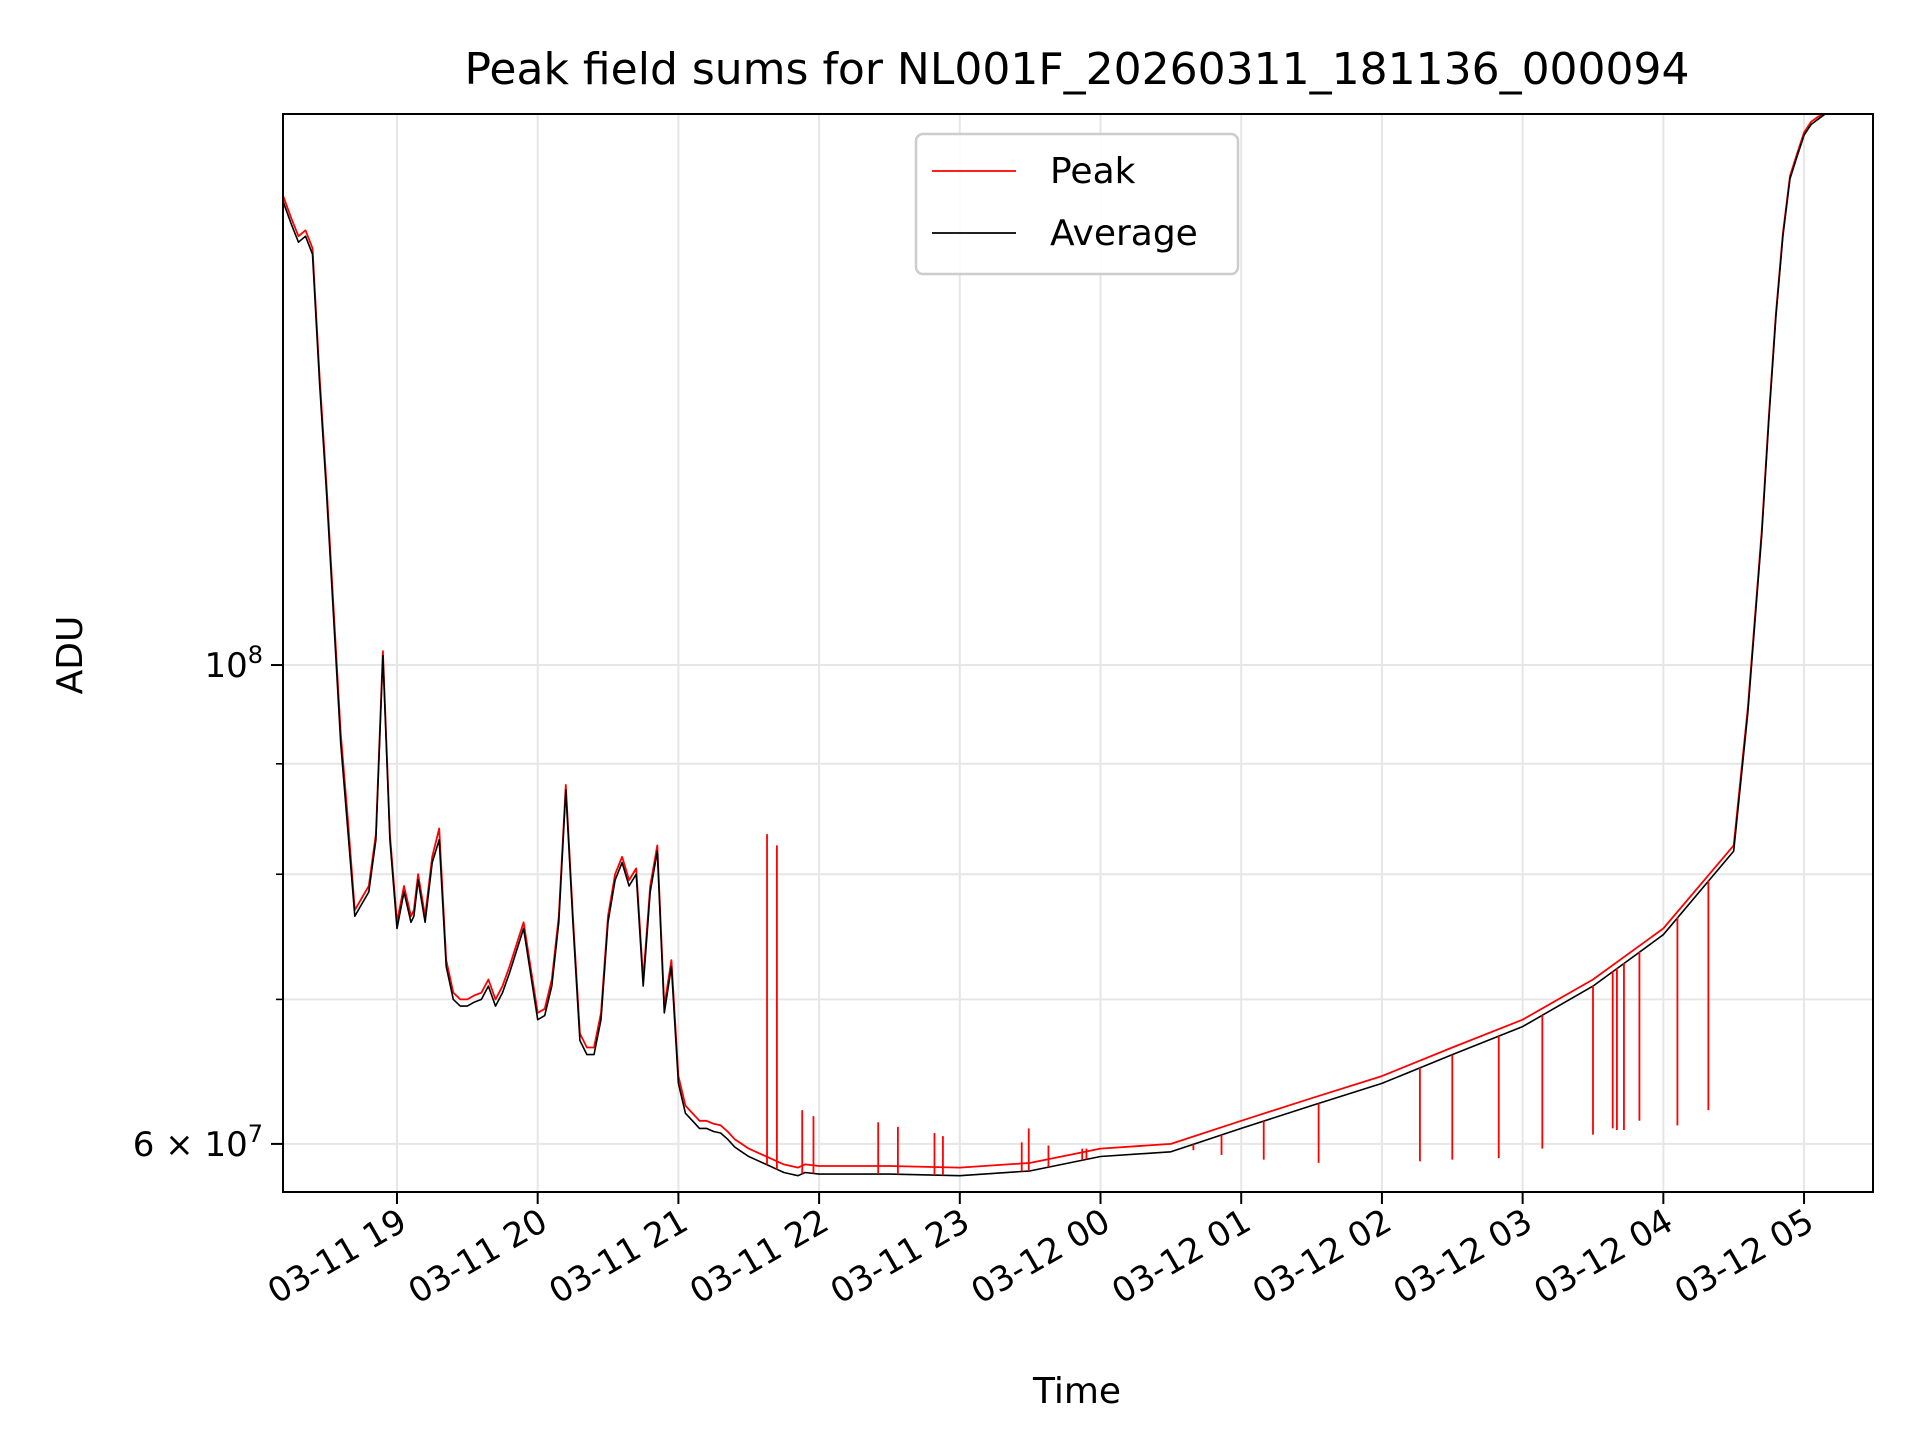 The image size is (1920, 1440). What do you see at coordinates (225, 666) in the screenshot?
I see `y-tick-label-base: 10` at bounding box center [225, 666].